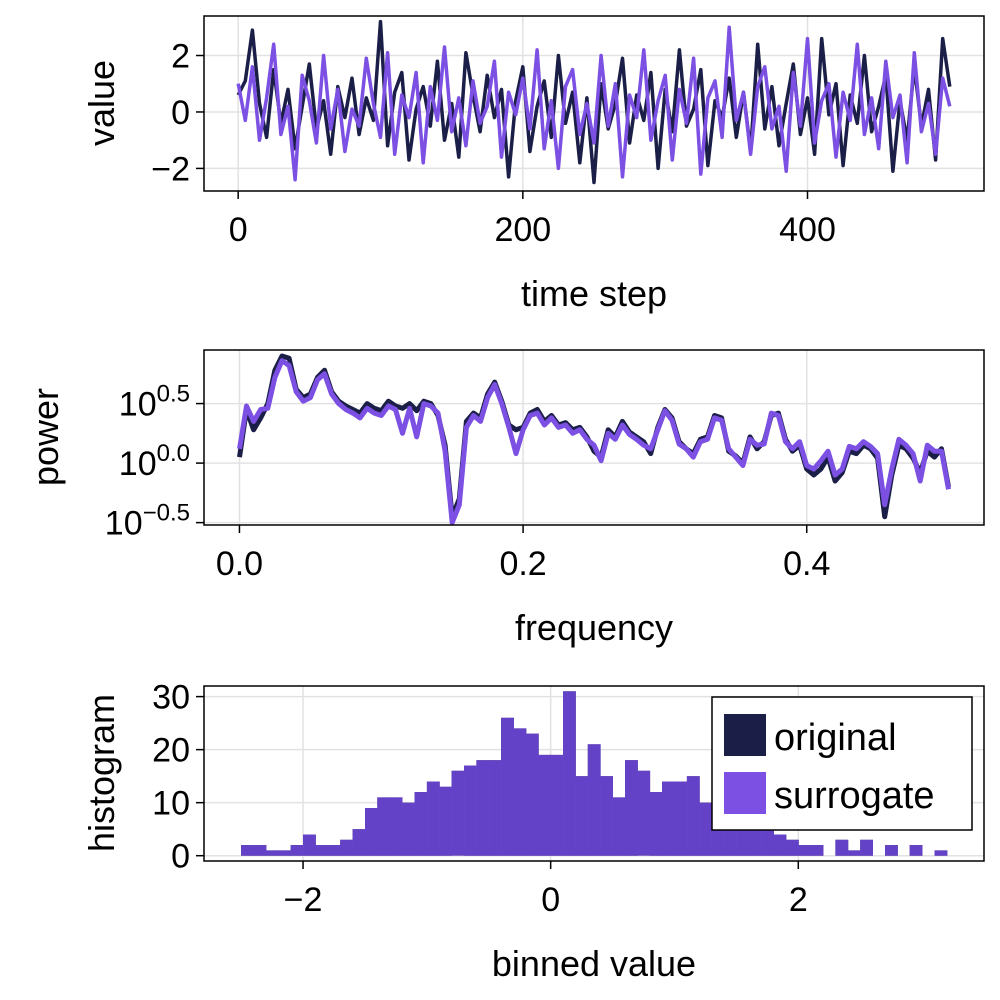  Describe the element at coordinates (594, 963) in the screenshot. I see `x-axis-label: binned value` at that location.